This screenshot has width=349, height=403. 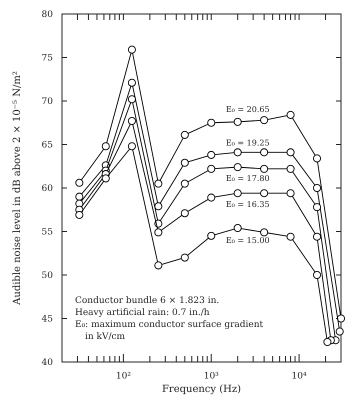 I want to click on y-tick-label: 40, so click(x=48, y=363).